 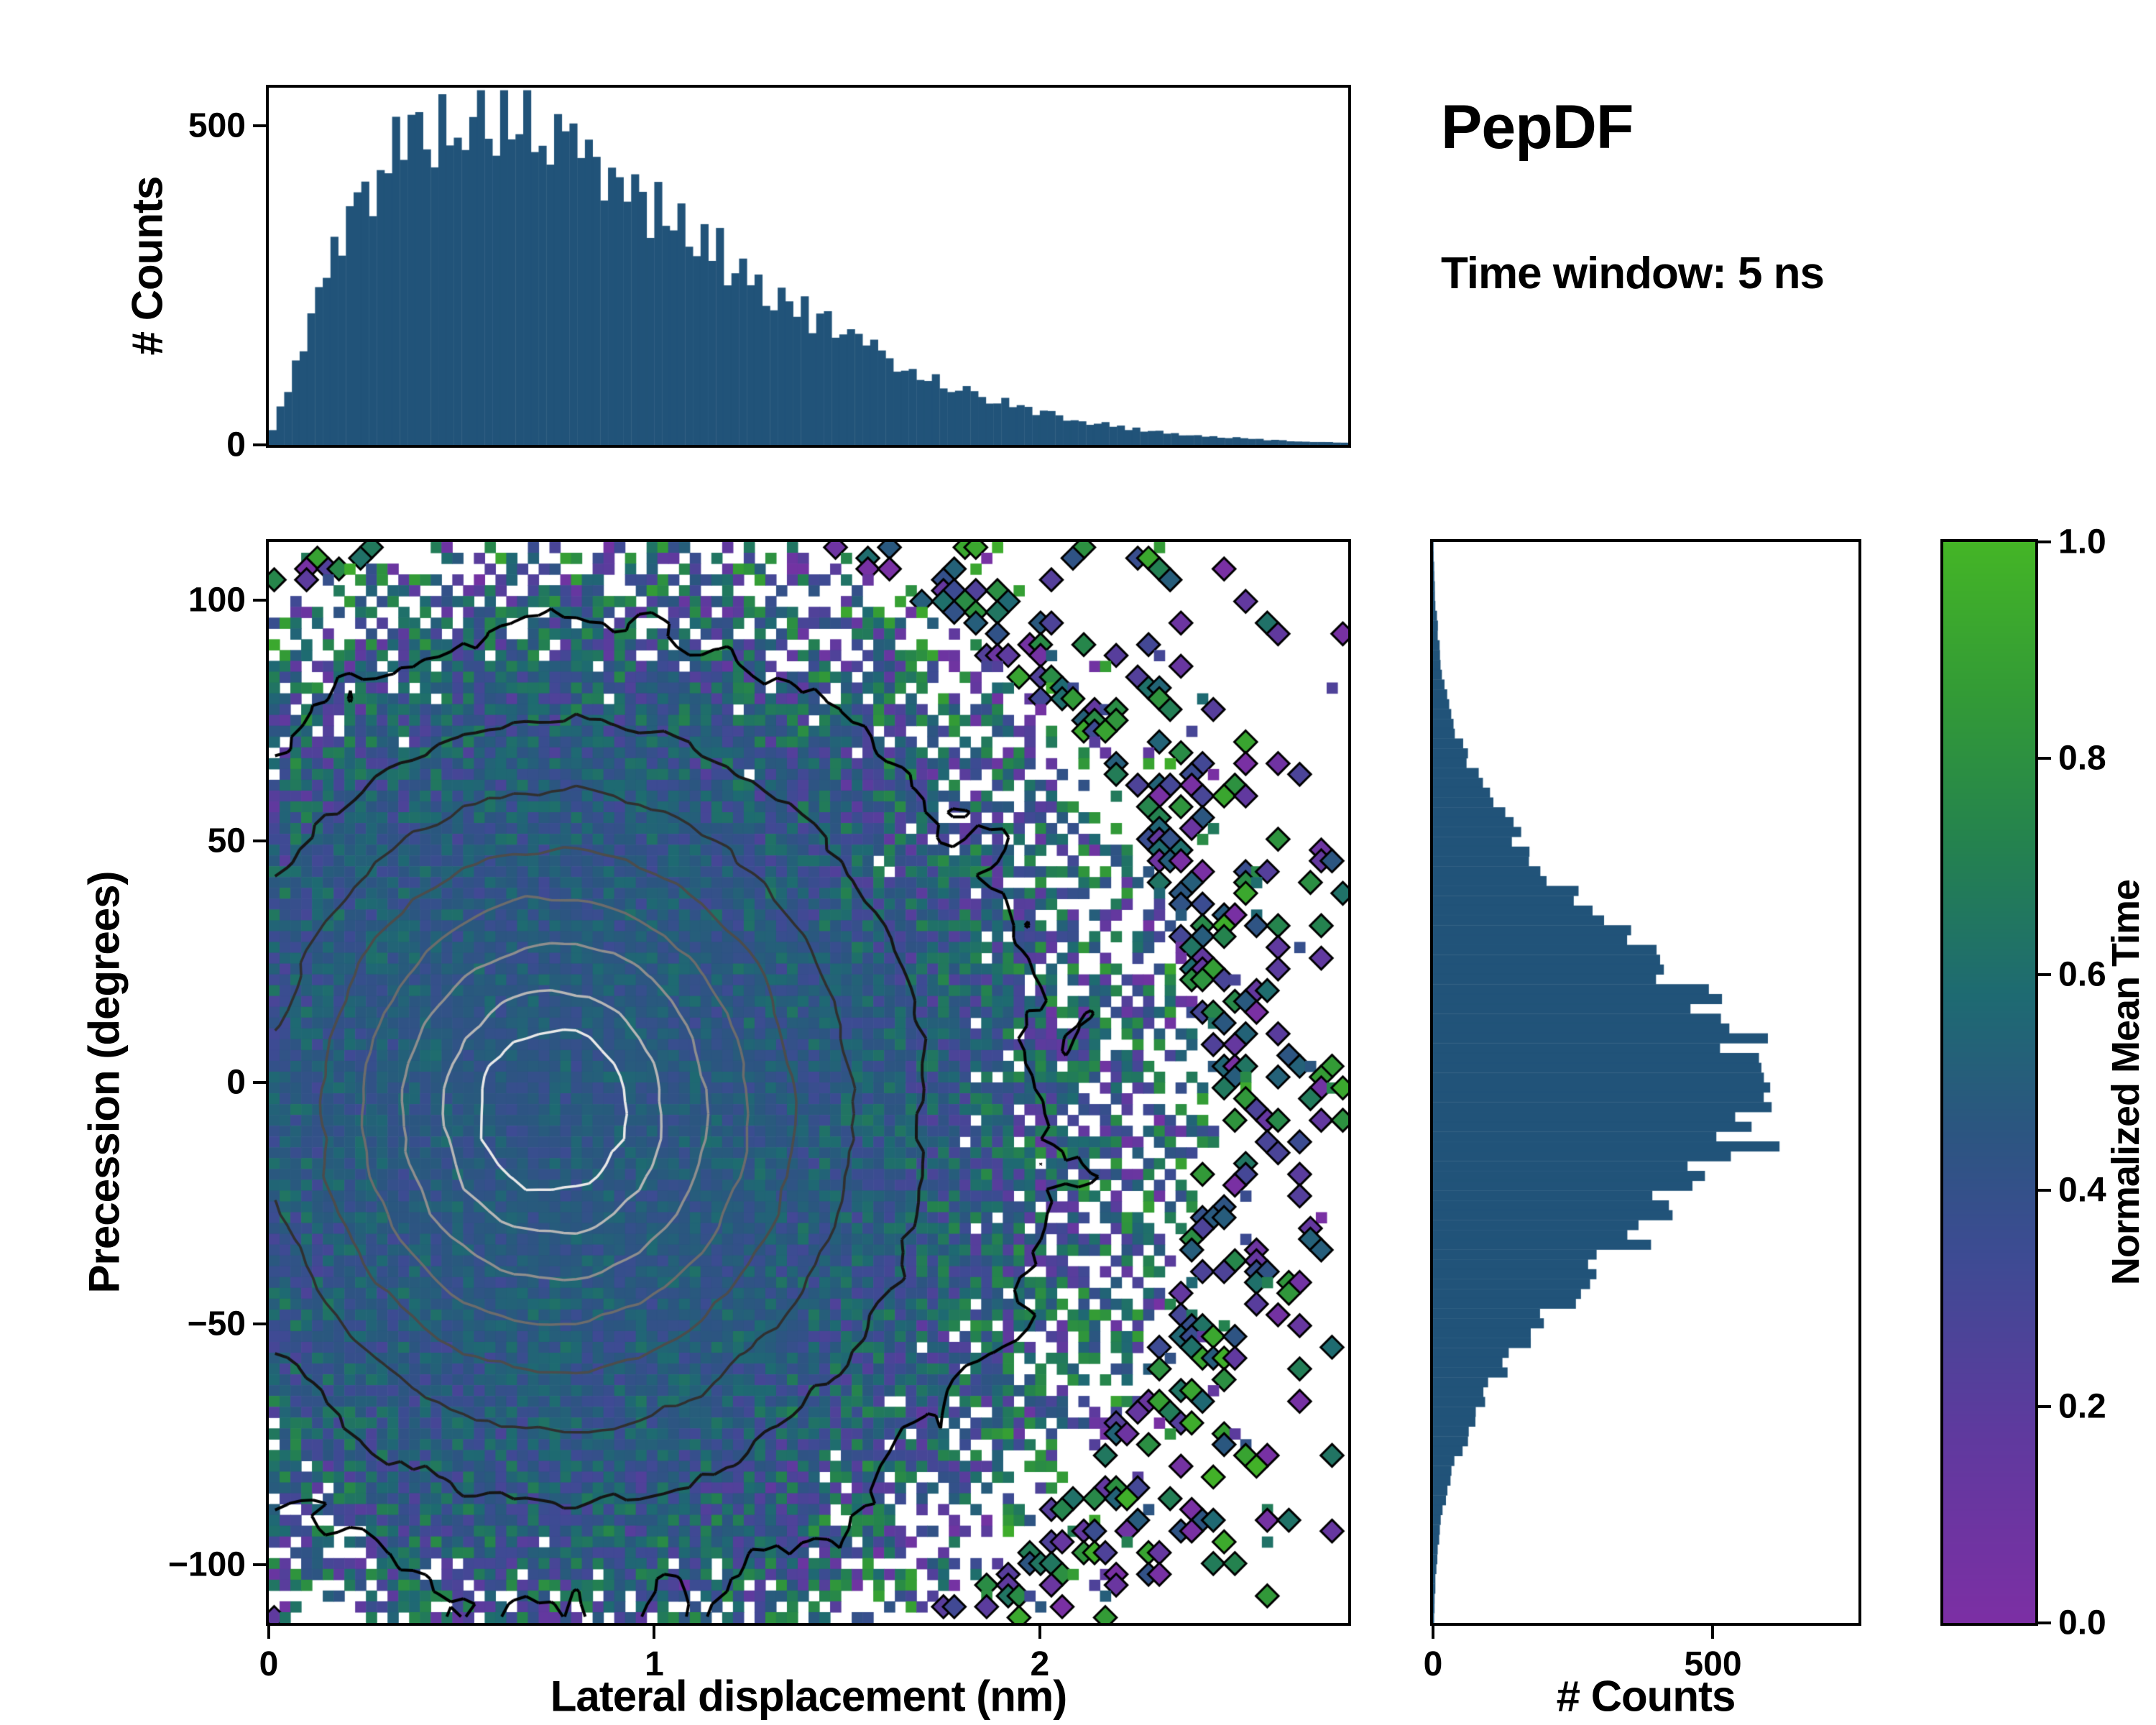 What do you see at coordinates (236, 1082) in the screenshot?
I see `main-ytick-label: 0` at bounding box center [236, 1082].